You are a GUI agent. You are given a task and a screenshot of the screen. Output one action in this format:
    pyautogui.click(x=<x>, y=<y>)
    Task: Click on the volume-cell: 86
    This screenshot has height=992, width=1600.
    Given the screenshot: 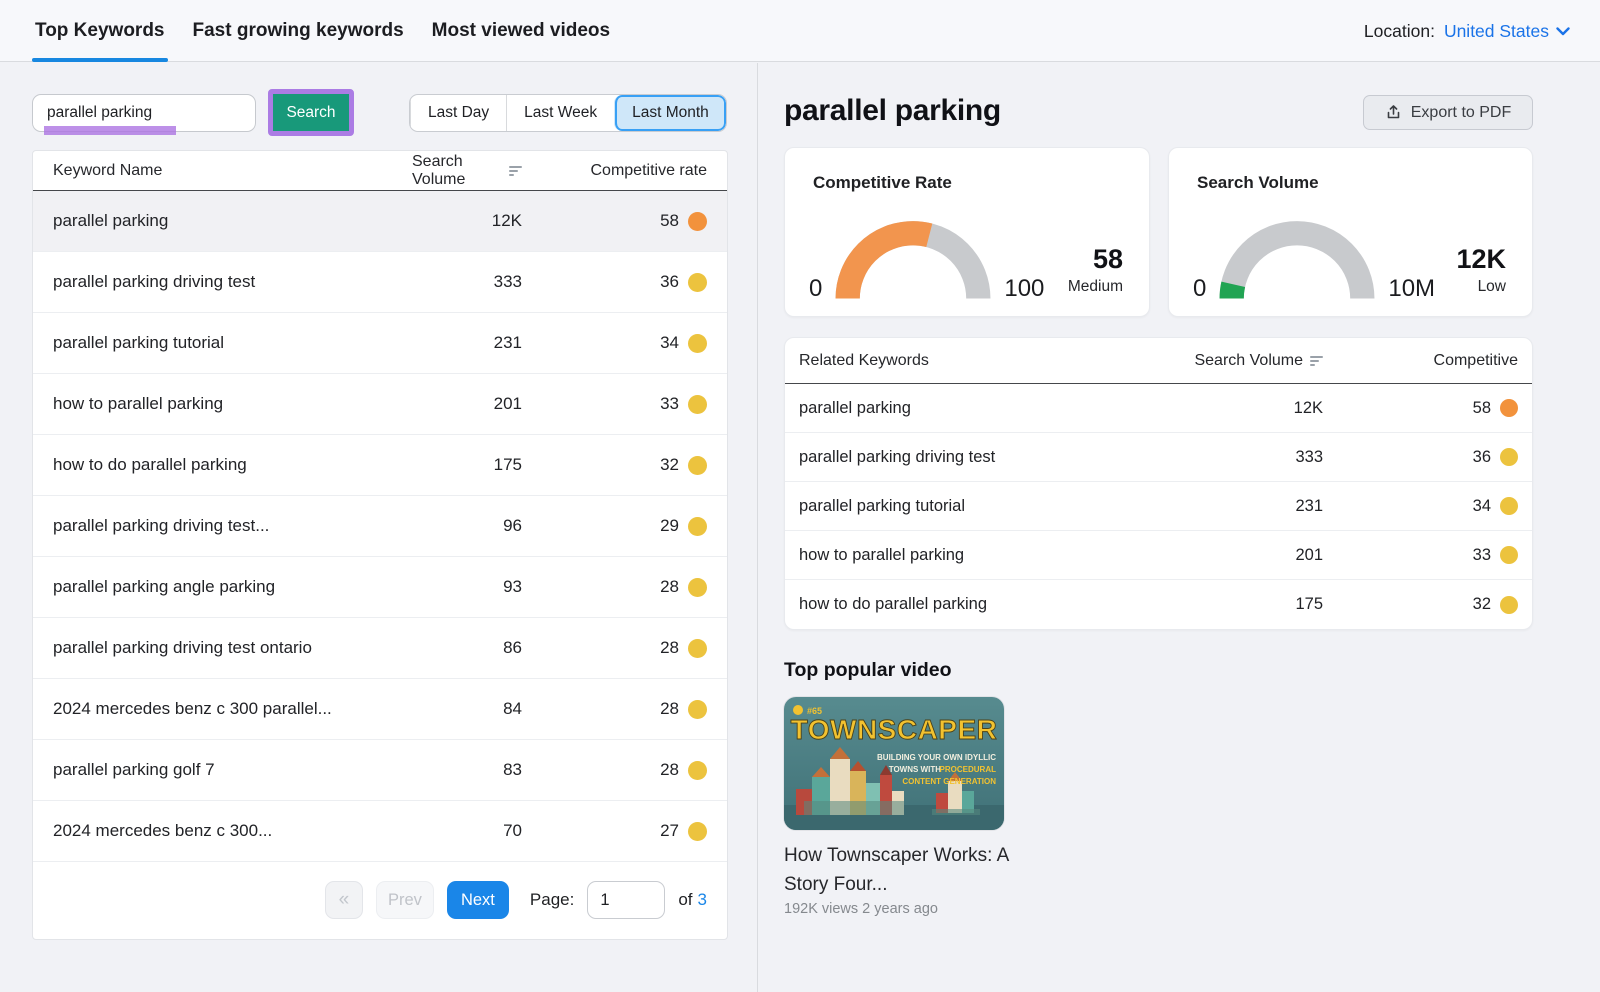 What is the action you would take?
    pyautogui.click(x=512, y=647)
    